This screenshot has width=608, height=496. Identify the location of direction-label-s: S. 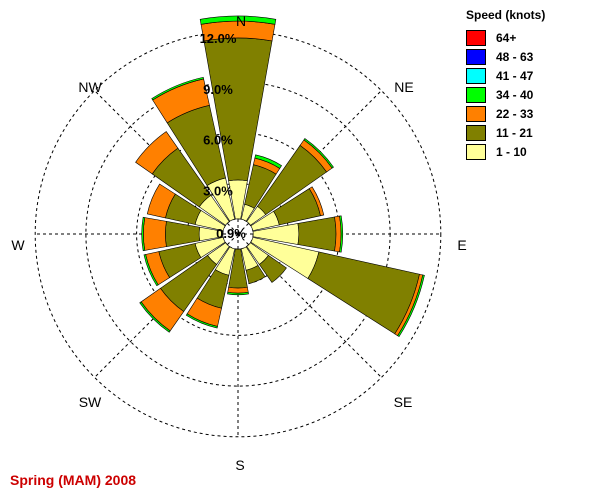
(239, 465).